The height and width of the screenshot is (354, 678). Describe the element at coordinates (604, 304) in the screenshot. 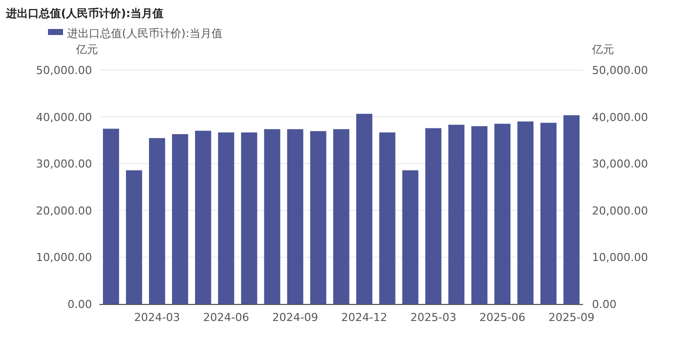

I see `y2-tick-label: 0.00` at that location.